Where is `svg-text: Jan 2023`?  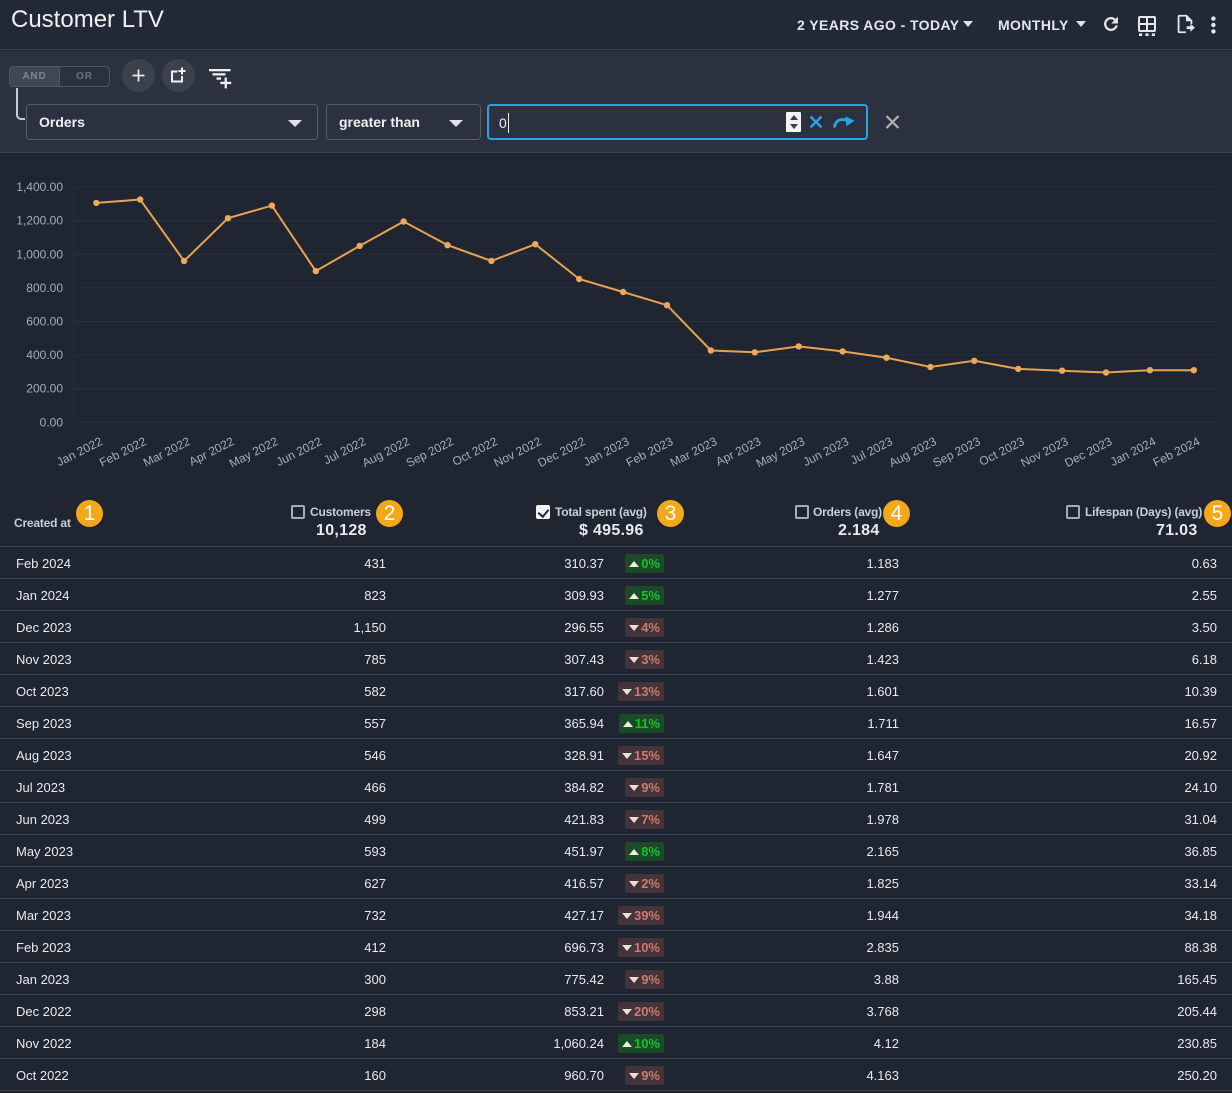 svg-text: Jan 2023 is located at coordinates (606, 451).